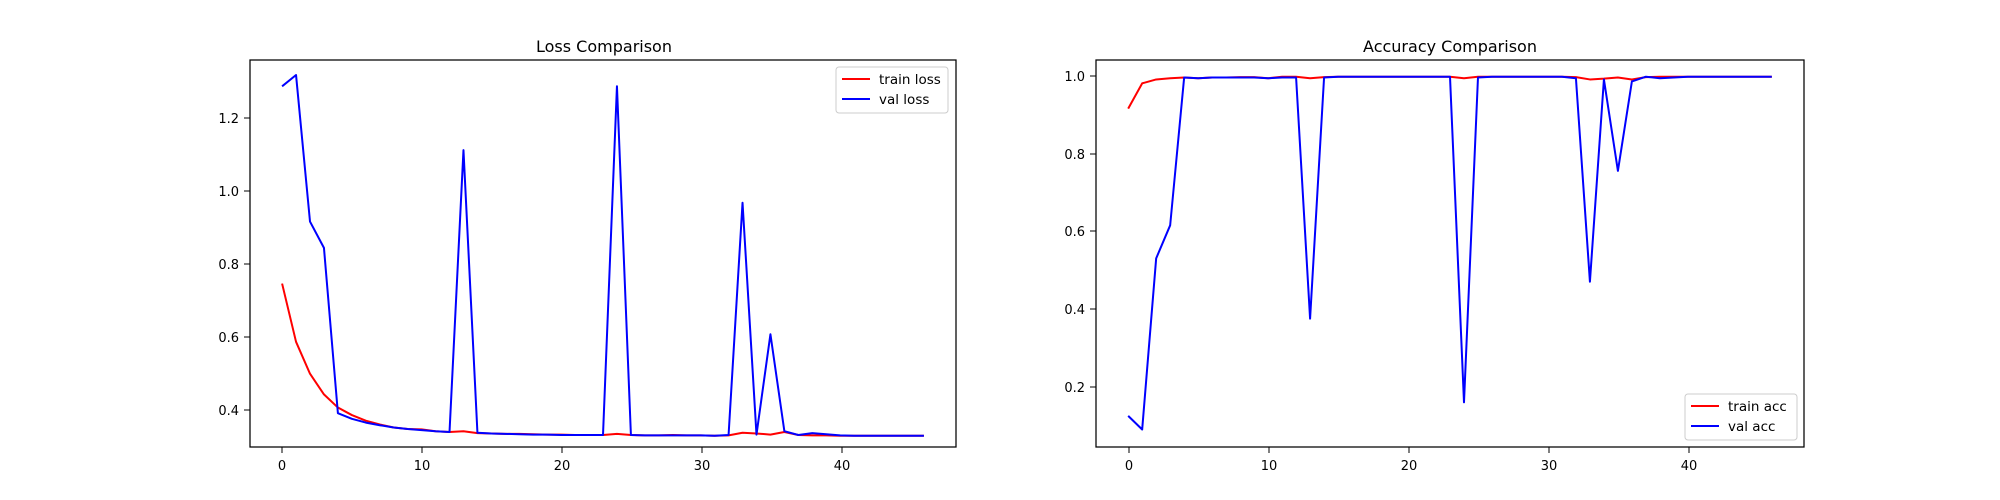 This screenshot has width=2000, height=500. What do you see at coordinates (228, 411) in the screenshot?
I see `loss-y-tick-label-0.4: 0.4` at bounding box center [228, 411].